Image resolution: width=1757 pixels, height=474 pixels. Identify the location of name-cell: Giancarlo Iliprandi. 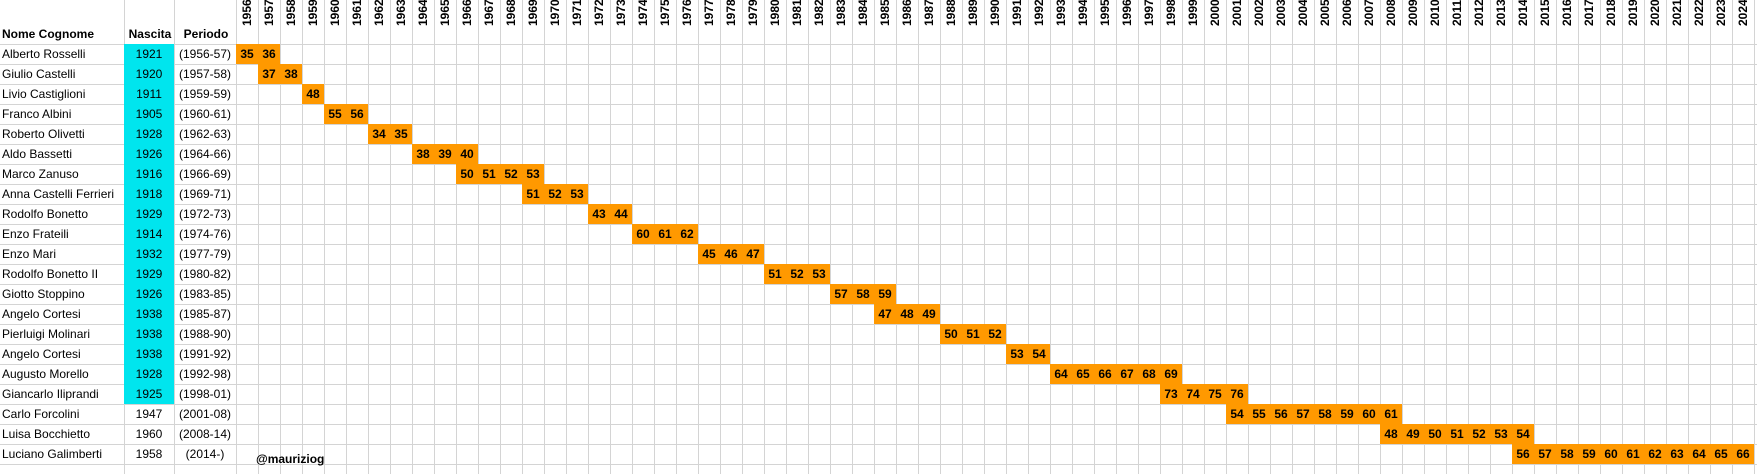
(50, 394).